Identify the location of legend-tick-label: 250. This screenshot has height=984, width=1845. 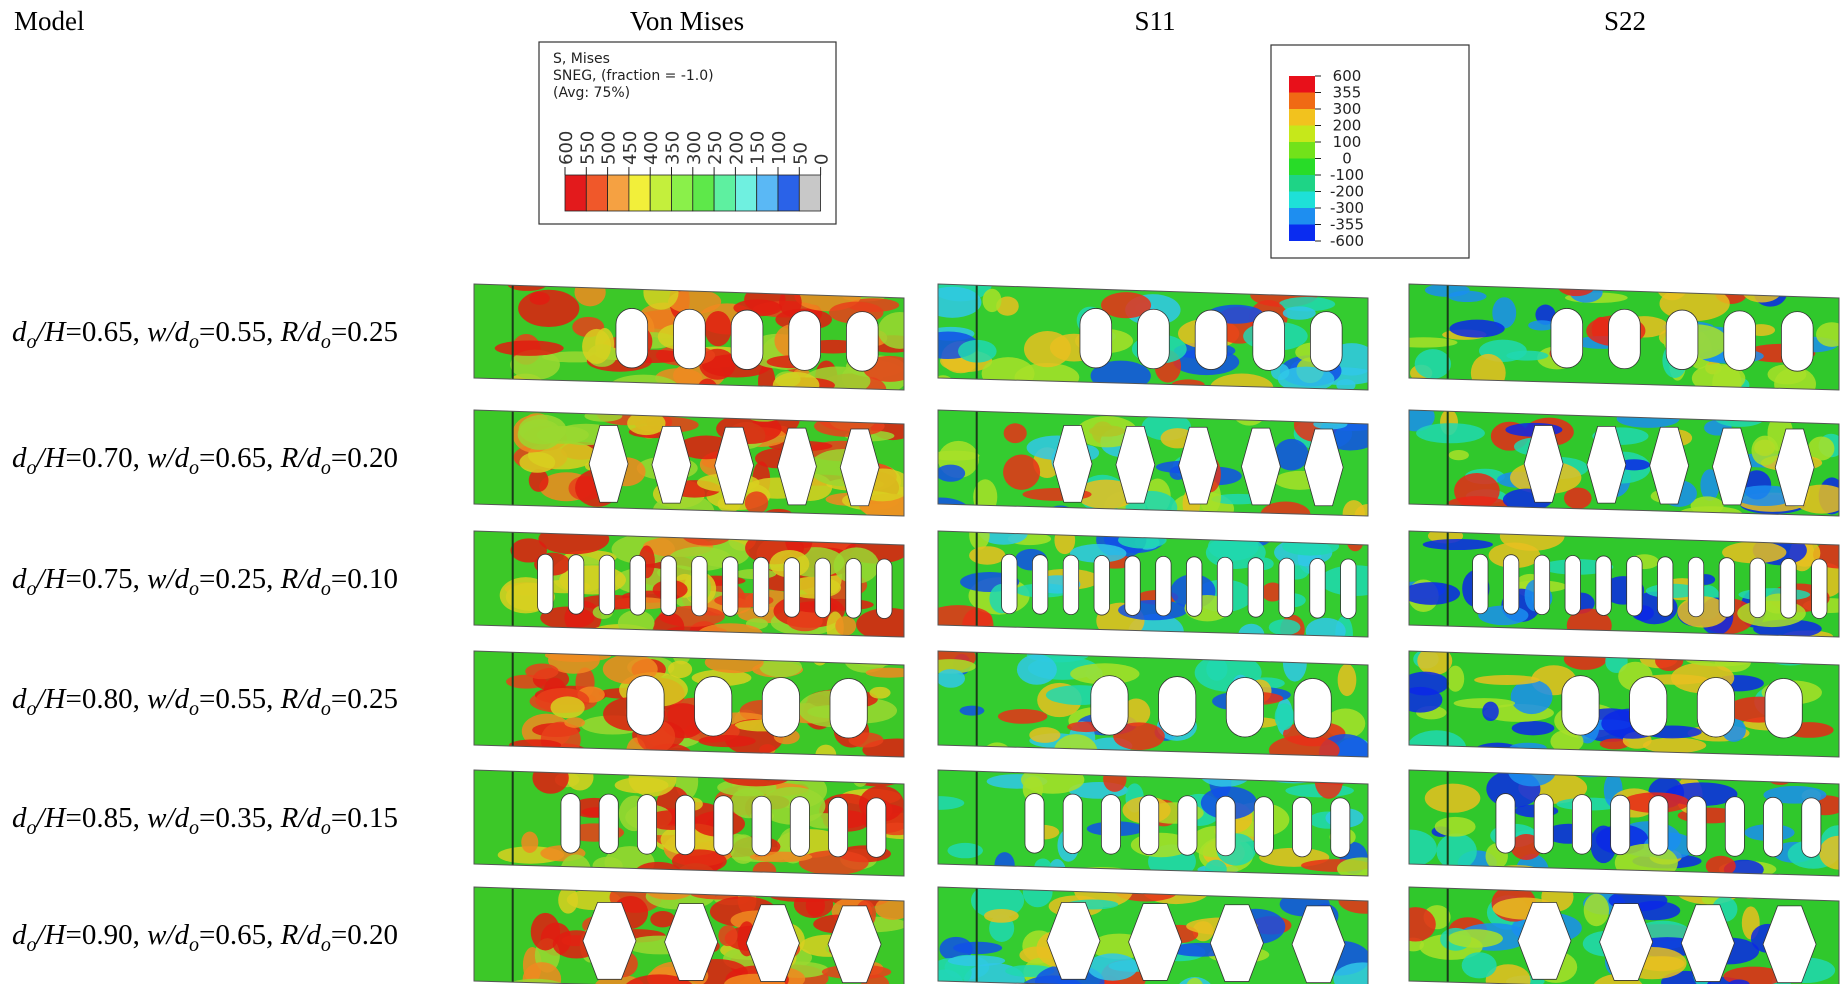
(715, 148).